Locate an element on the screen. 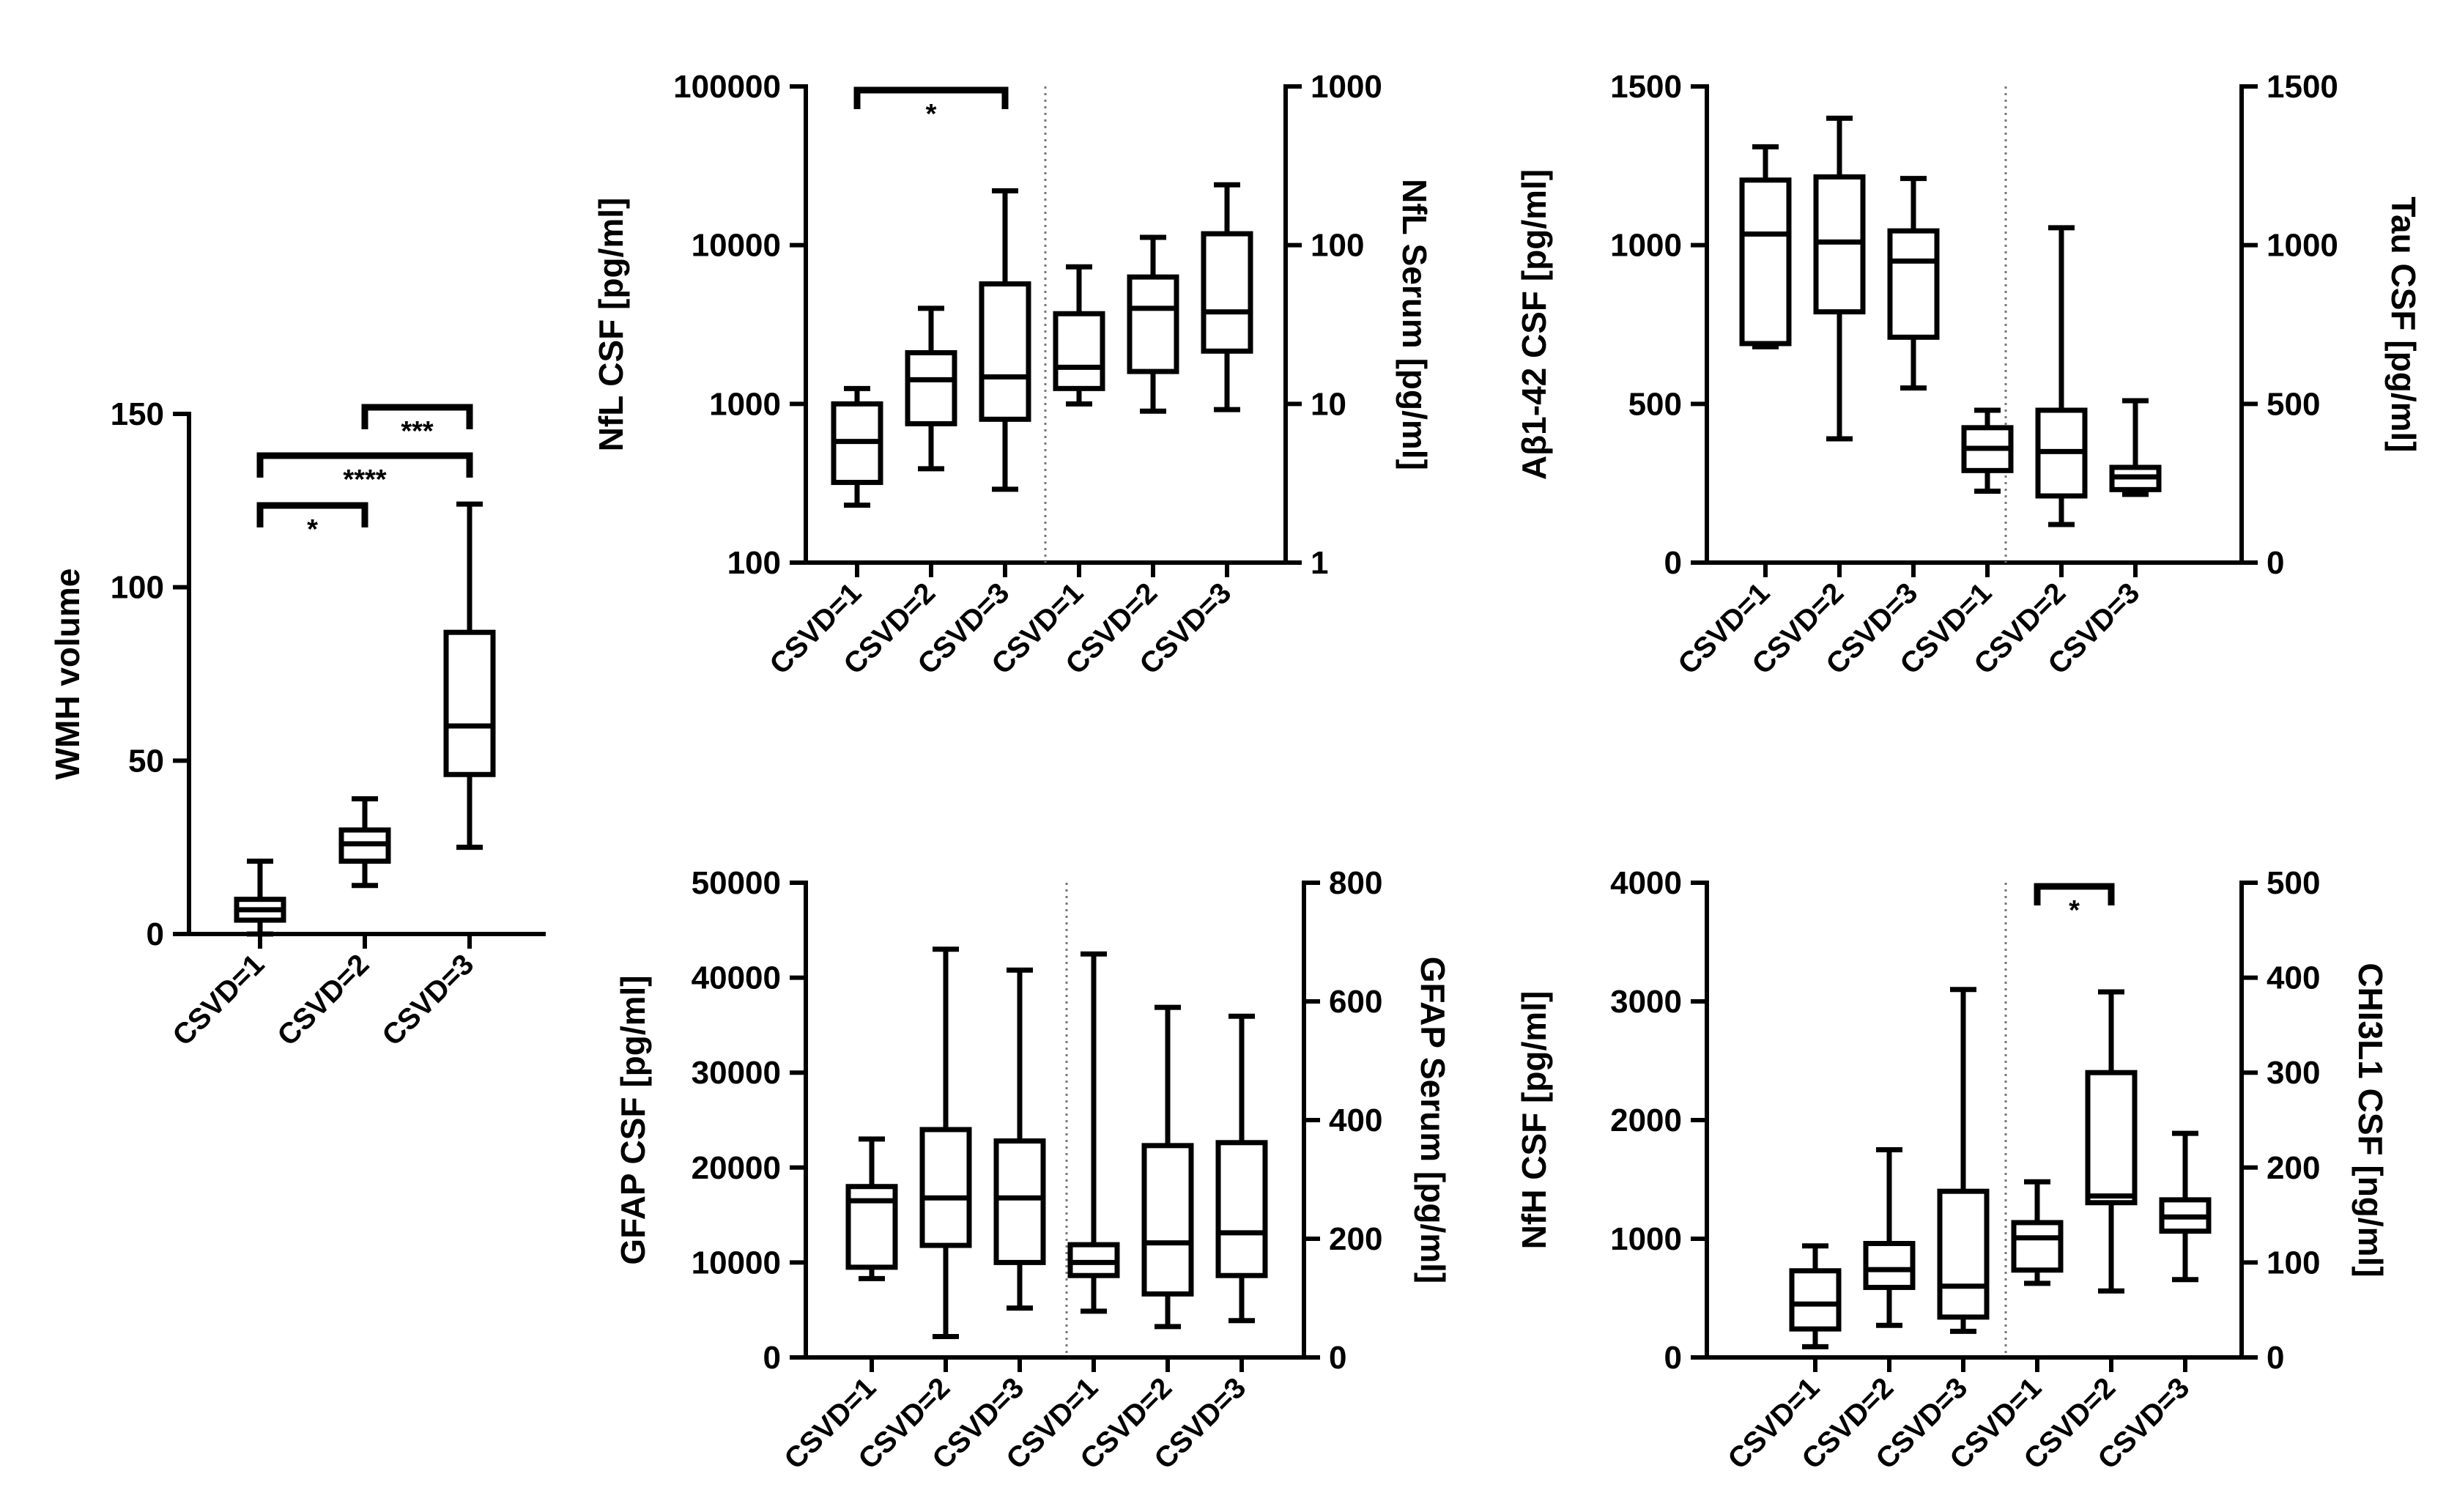  y-tick-label-left: 50 is located at coordinates (146, 761).